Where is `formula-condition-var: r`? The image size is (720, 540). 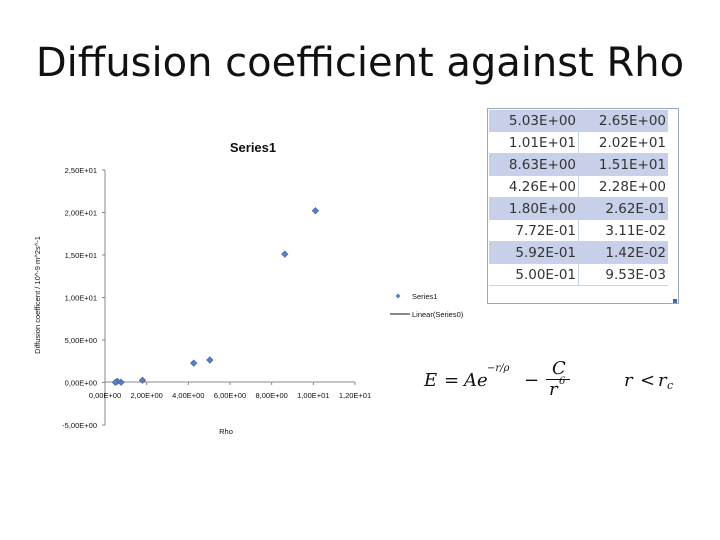
formula-condition-var: r is located at coordinates (628, 380).